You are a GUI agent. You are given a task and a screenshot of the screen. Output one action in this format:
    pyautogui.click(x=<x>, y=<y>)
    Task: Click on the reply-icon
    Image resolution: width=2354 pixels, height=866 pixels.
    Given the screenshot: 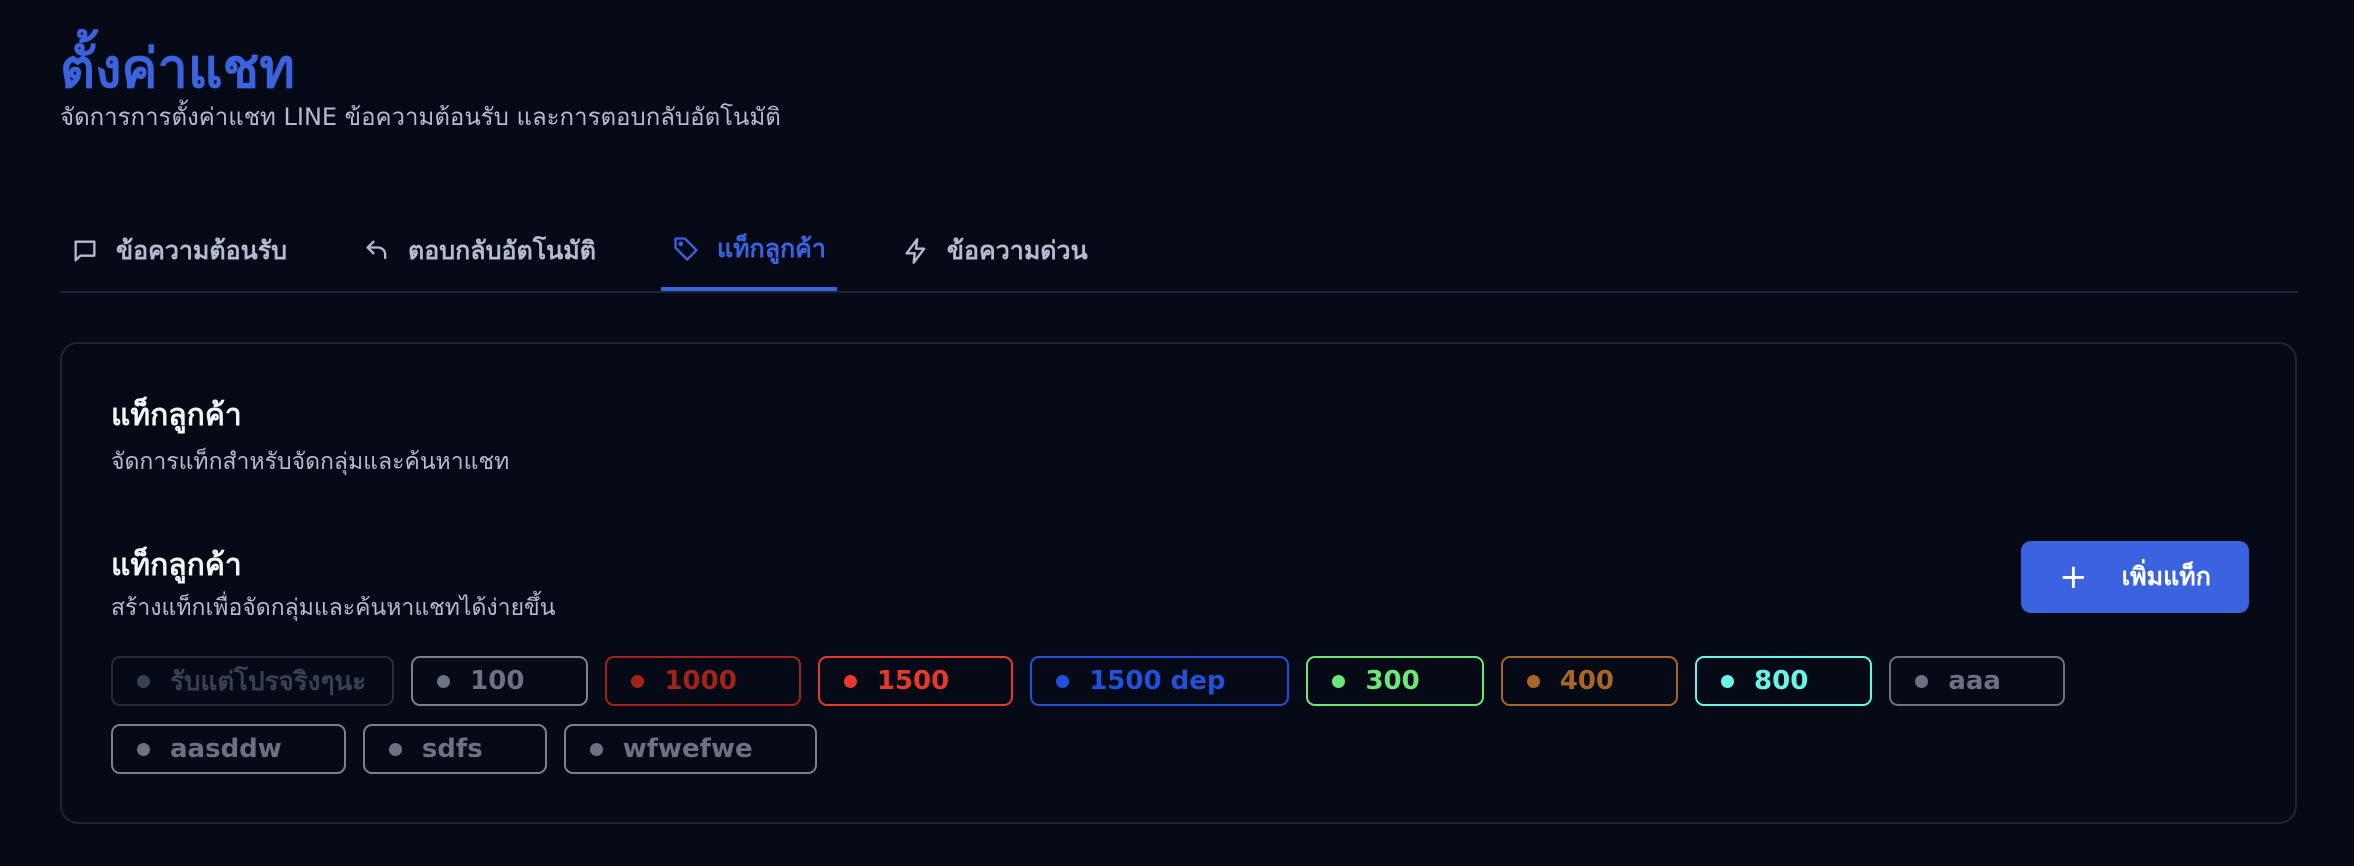 What is the action you would take?
    pyautogui.click(x=376, y=249)
    